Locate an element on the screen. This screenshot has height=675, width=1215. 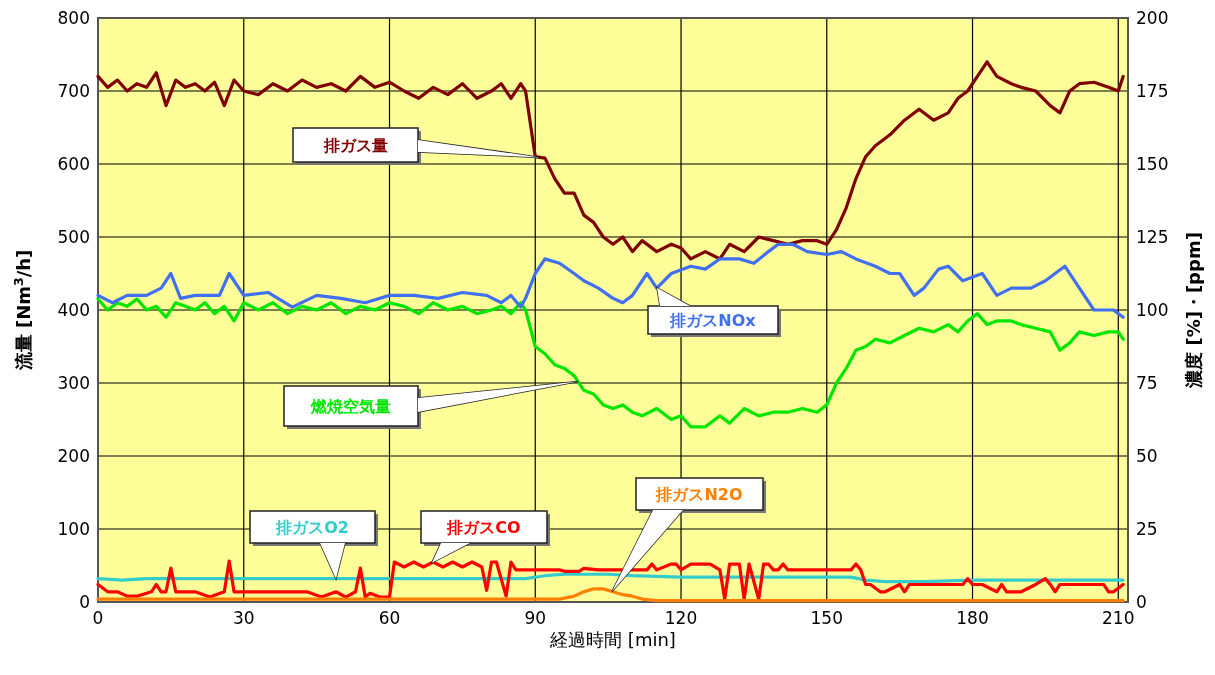
x-tick-label: 180 is located at coordinates (972, 618).